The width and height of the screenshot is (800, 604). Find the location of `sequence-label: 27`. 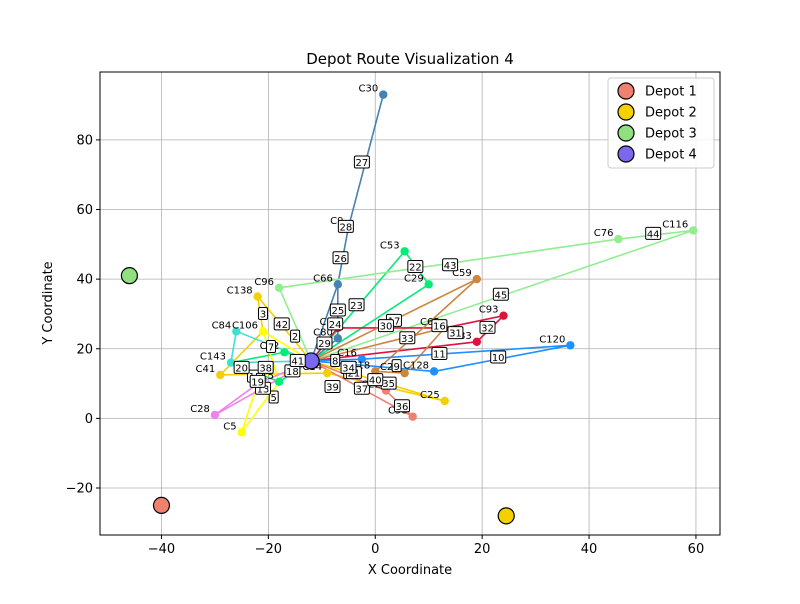

sequence-label: 27 is located at coordinates (362, 163).